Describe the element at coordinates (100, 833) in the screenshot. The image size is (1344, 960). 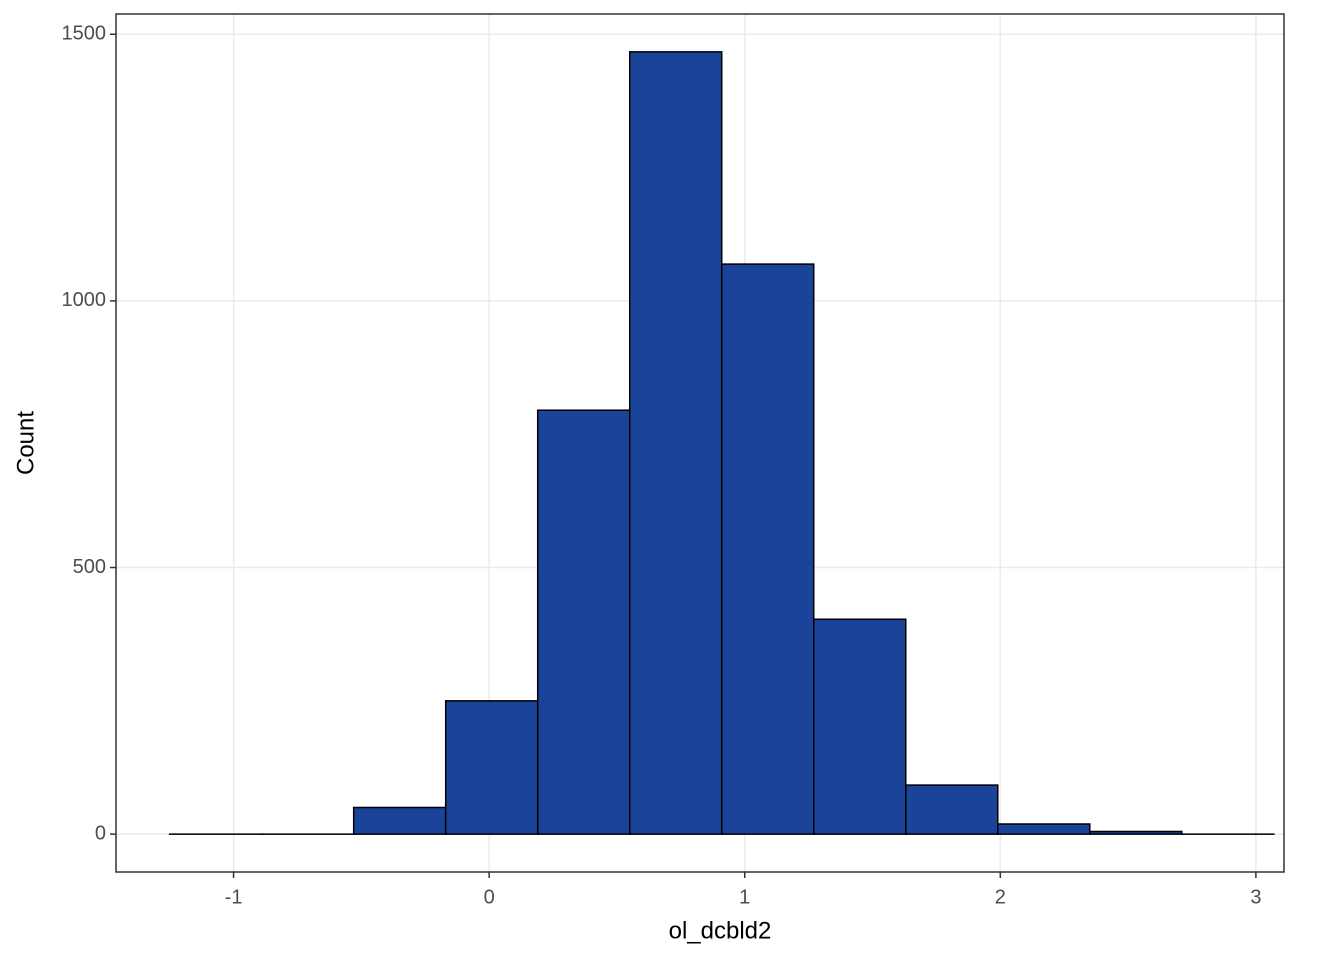
I see `y-tick-label: 0` at that location.